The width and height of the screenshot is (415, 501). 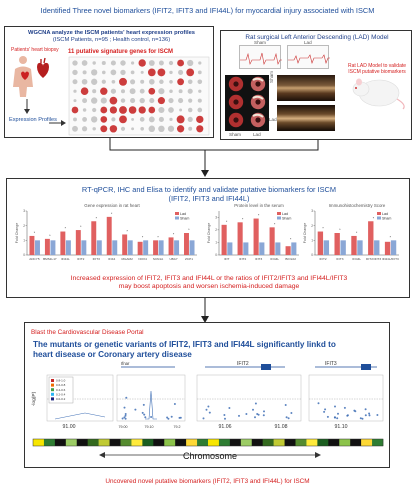 What do you see at coordinates (142, 259) in the screenshot?
I see `category-label: NOX4` at bounding box center [142, 259].